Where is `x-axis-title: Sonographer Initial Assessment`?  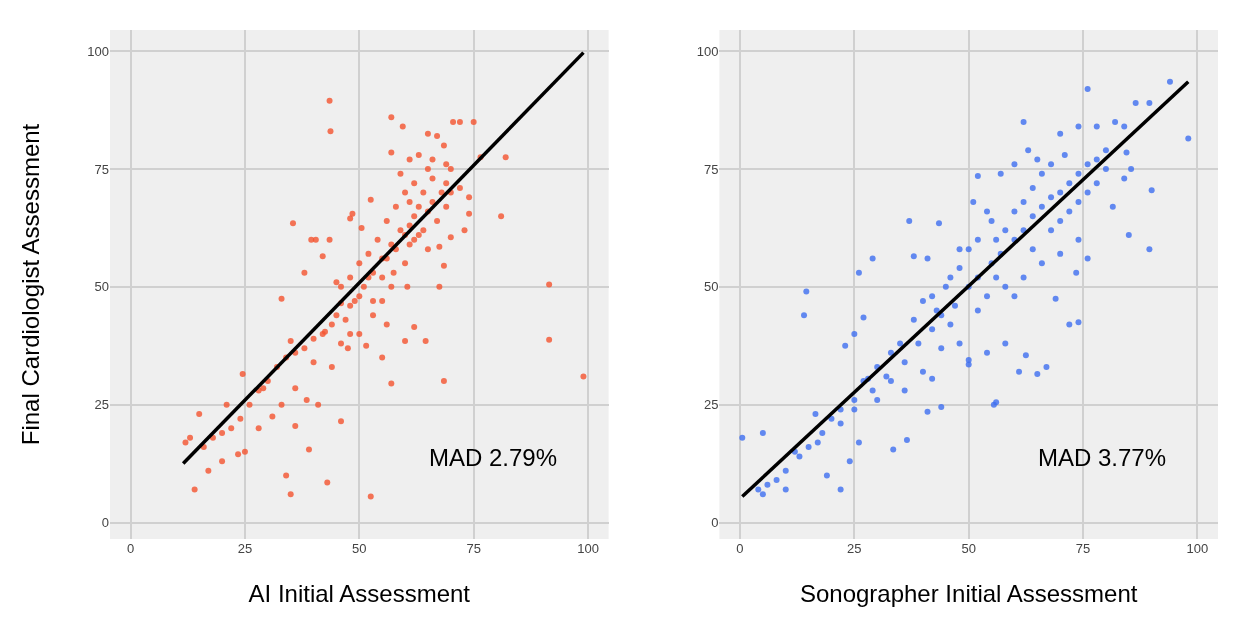
x-axis-title: Sonographer Initial Assessment is located at coordinates (968, 594).